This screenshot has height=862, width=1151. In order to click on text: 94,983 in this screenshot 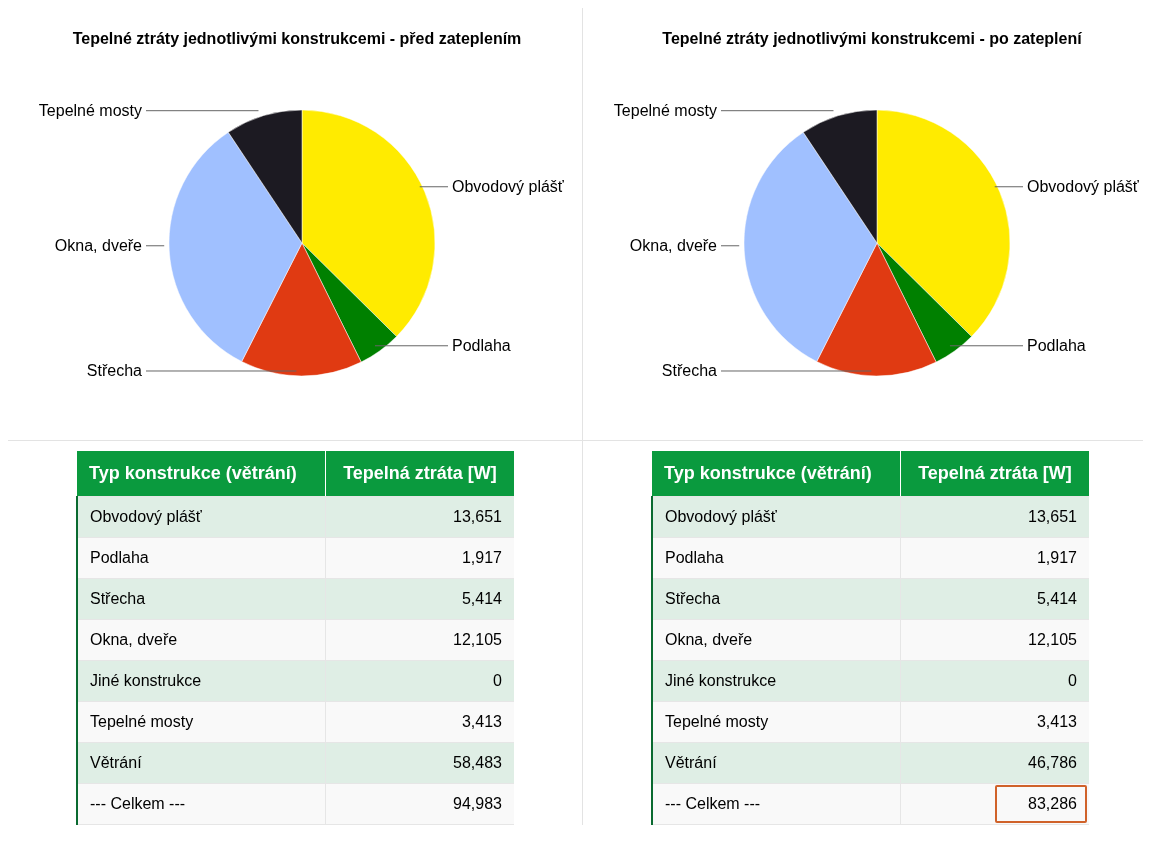, I will do `click(477, 803)`.